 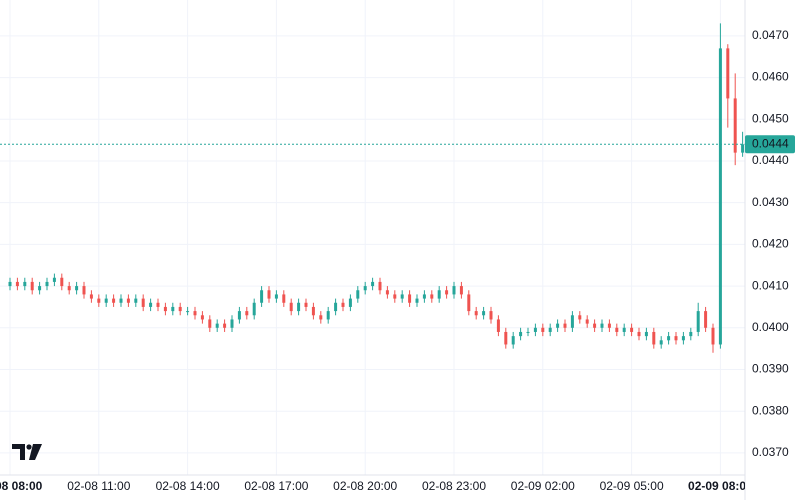 I want to click on y-tick-label: 0.0400, so click(x=770, y=327).